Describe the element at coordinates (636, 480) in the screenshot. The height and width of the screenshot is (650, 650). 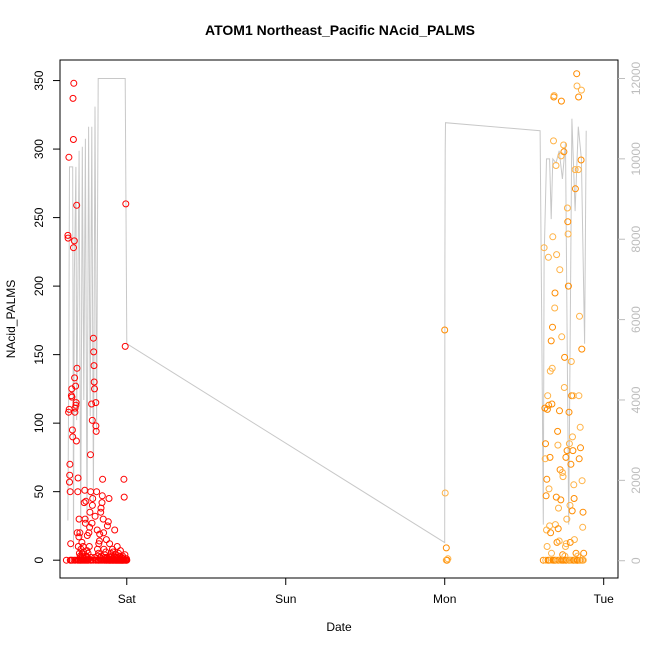
I see `y2-tick-label: 2000` at that location.